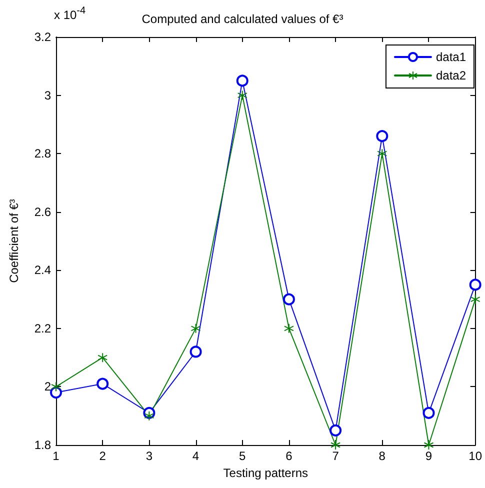 The width and height of the screenshot is (485, 488). Describe the element at coordinates (48, 95) in the screenshot. I see `y-tick-label: 3` at that location.